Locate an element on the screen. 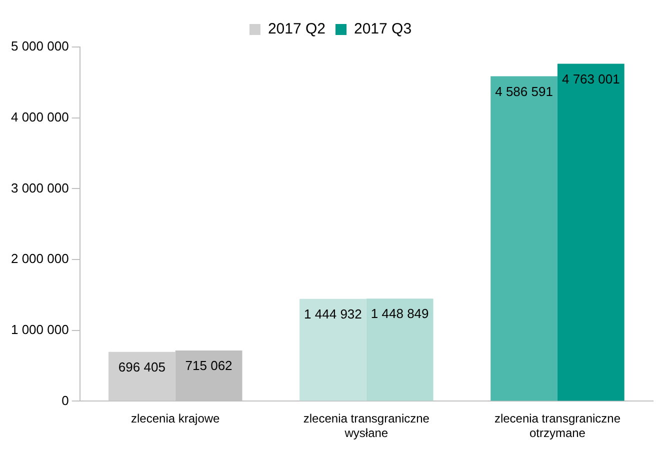  data-label: 1 444 932 is located at coordinates (333, 314).